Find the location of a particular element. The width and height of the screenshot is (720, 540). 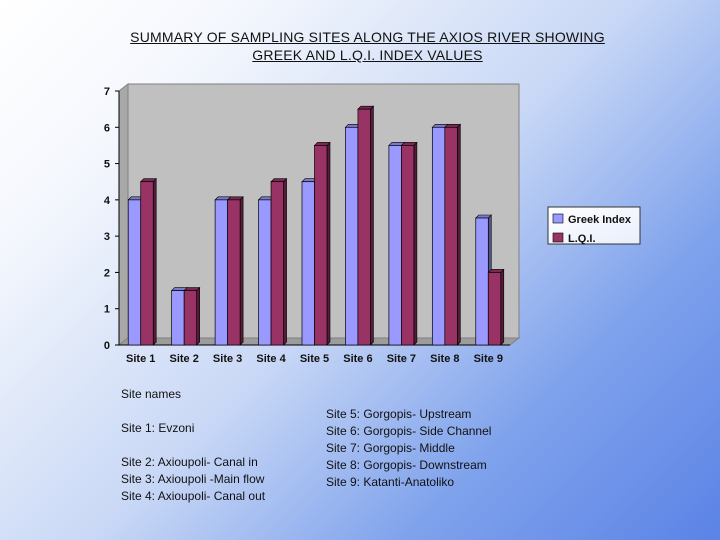

site-note-detail: - Downstream is located at coordinates (449, 465).